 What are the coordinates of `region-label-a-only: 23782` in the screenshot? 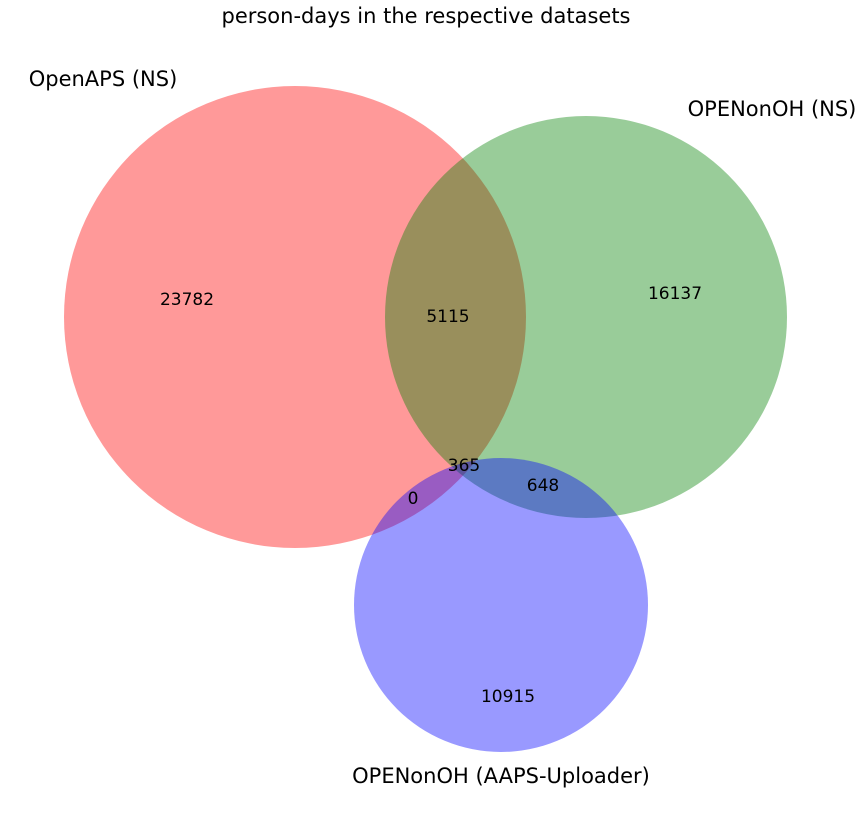 It's located at (187, 300).